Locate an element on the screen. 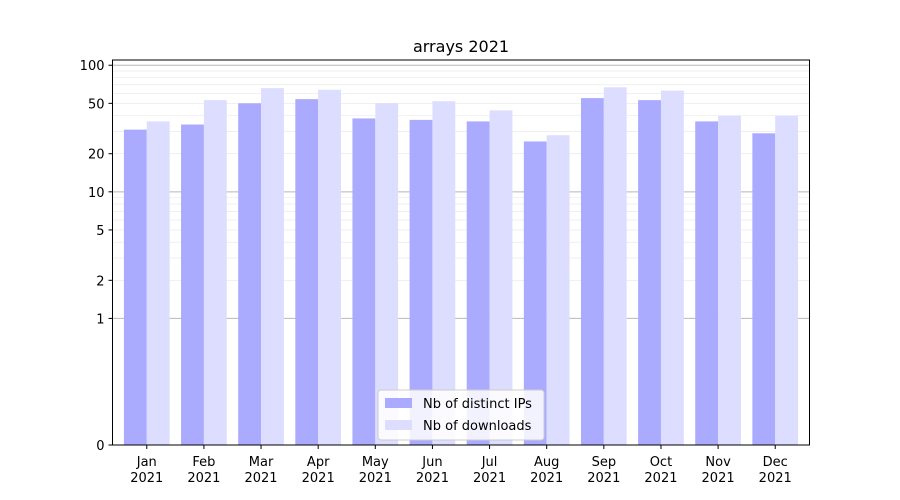 This screenshot has width=900, height=500. legend-label-distinct-ips: Nb of distinct IPs is located at coordinates (477, 404).